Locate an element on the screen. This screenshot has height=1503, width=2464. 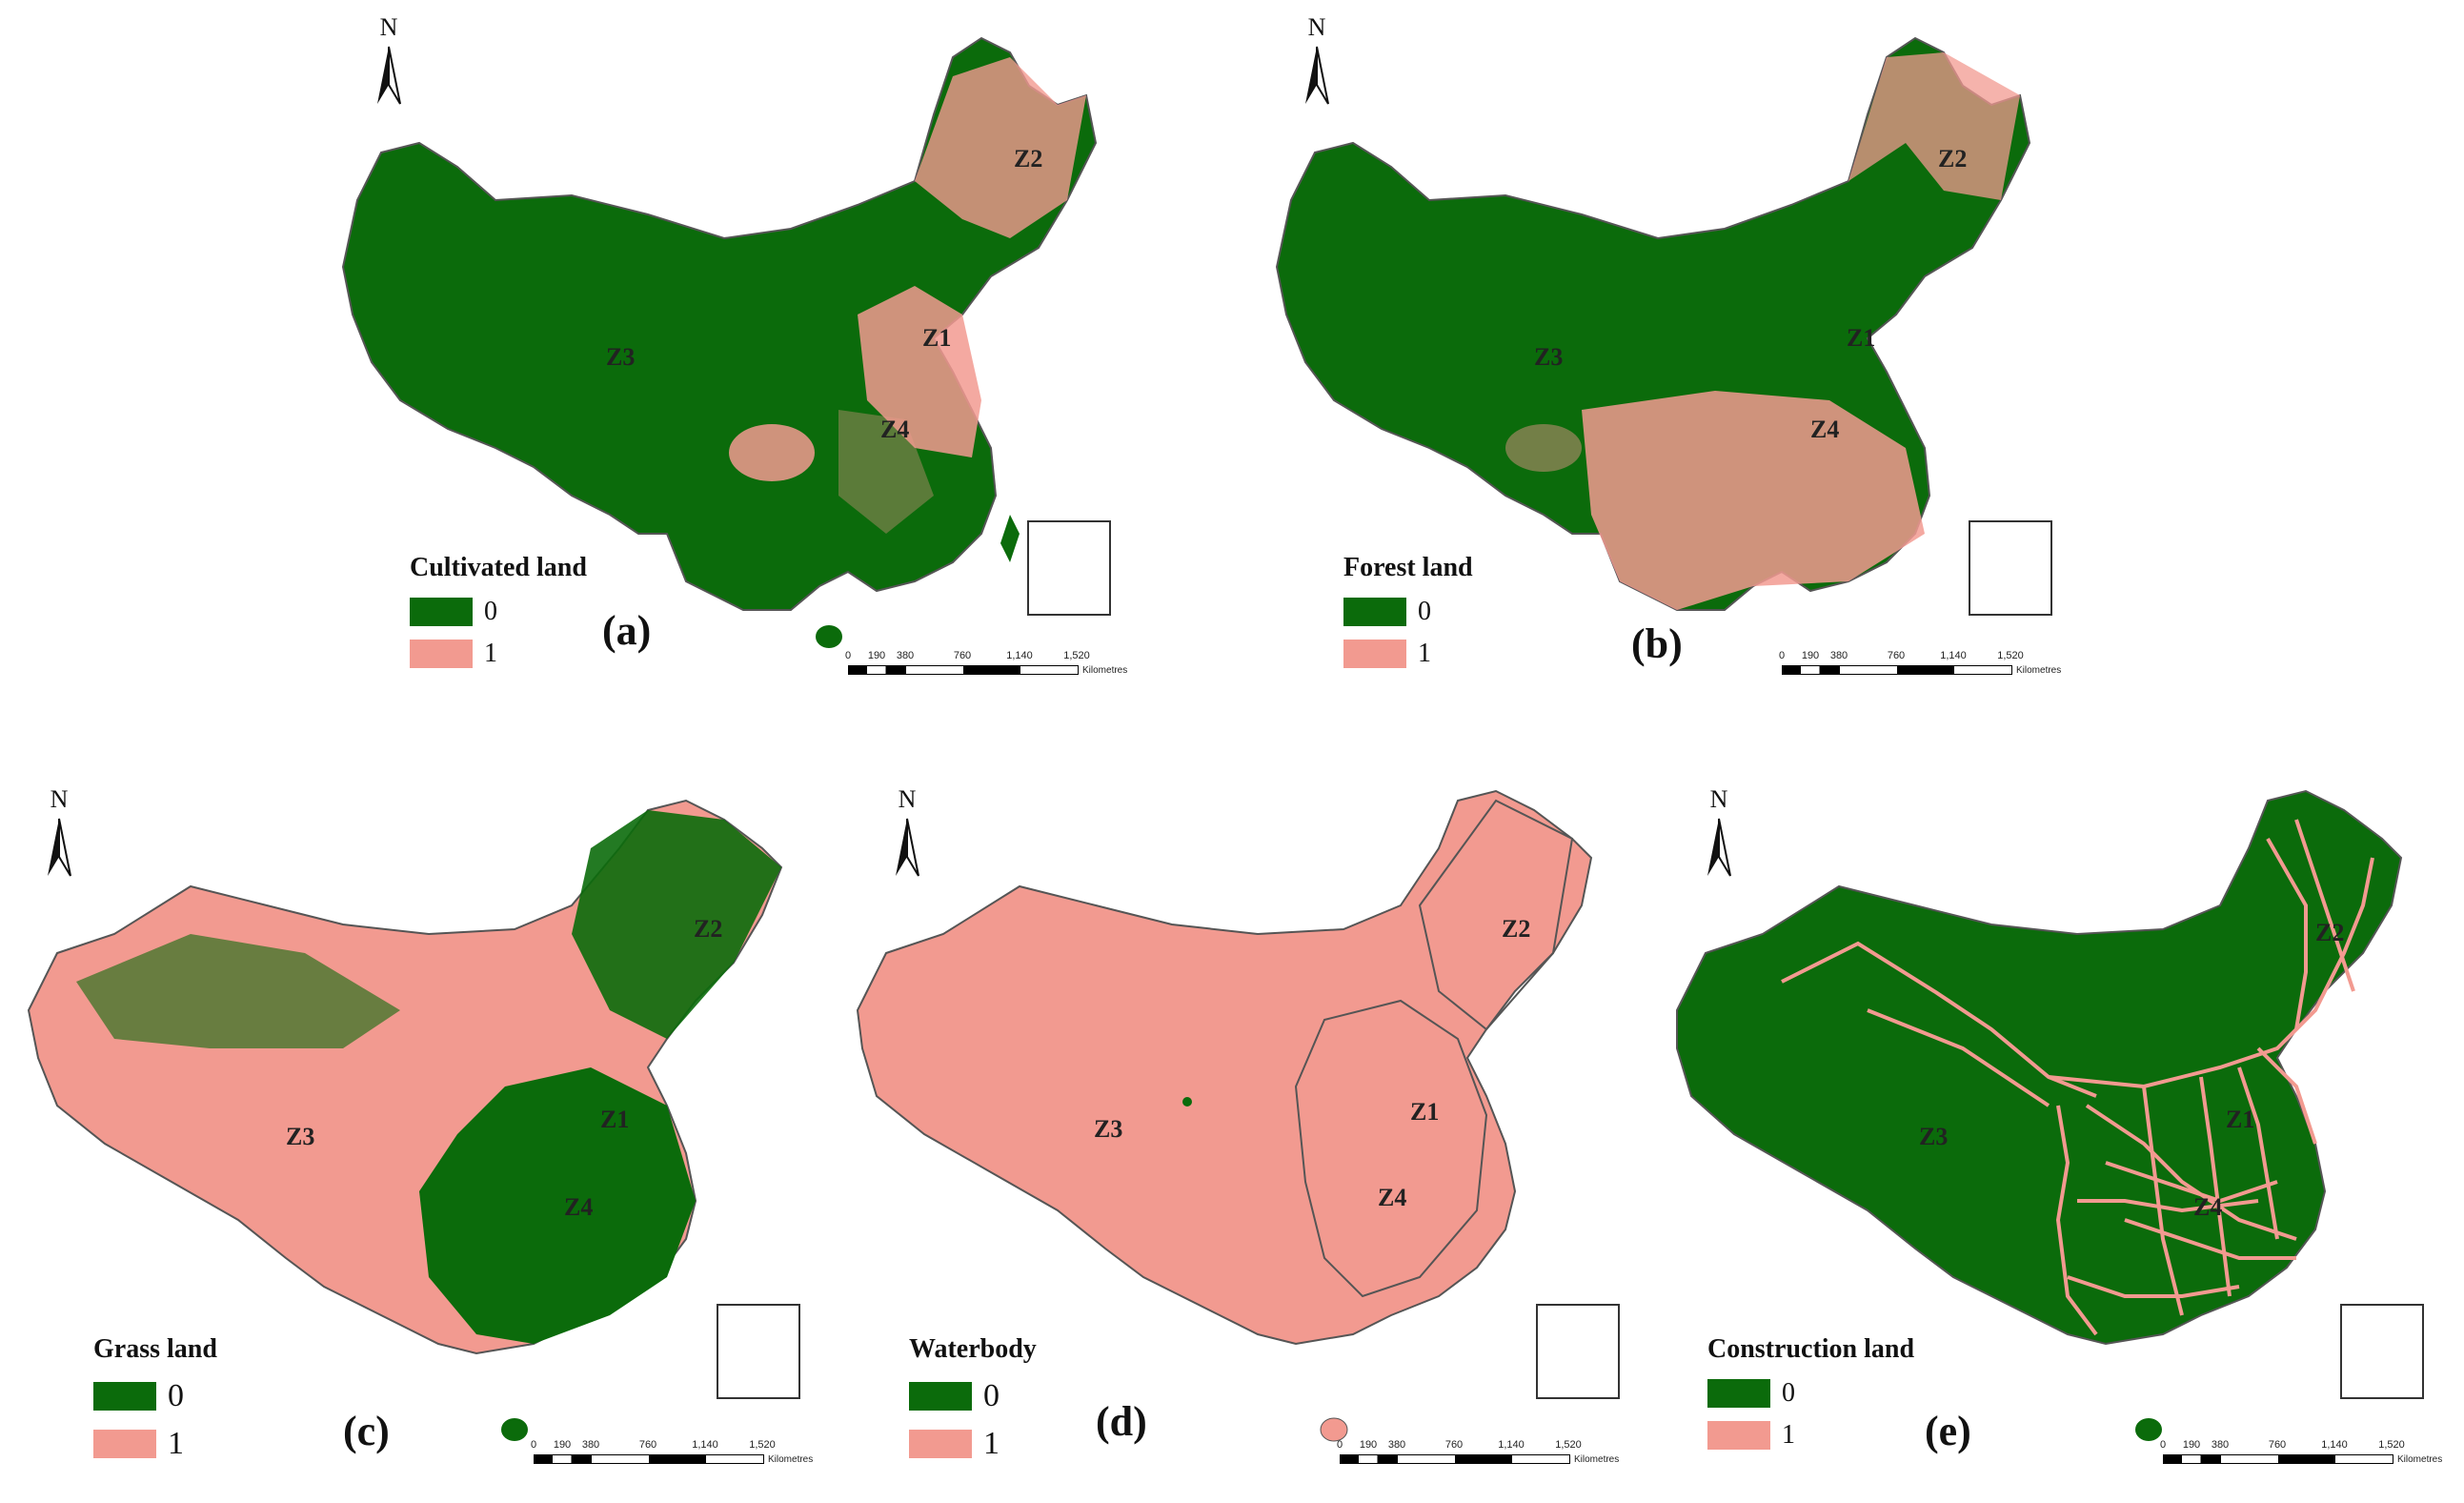
legend-c: Grass land 0 1 is located at coordinates (155, 1403).